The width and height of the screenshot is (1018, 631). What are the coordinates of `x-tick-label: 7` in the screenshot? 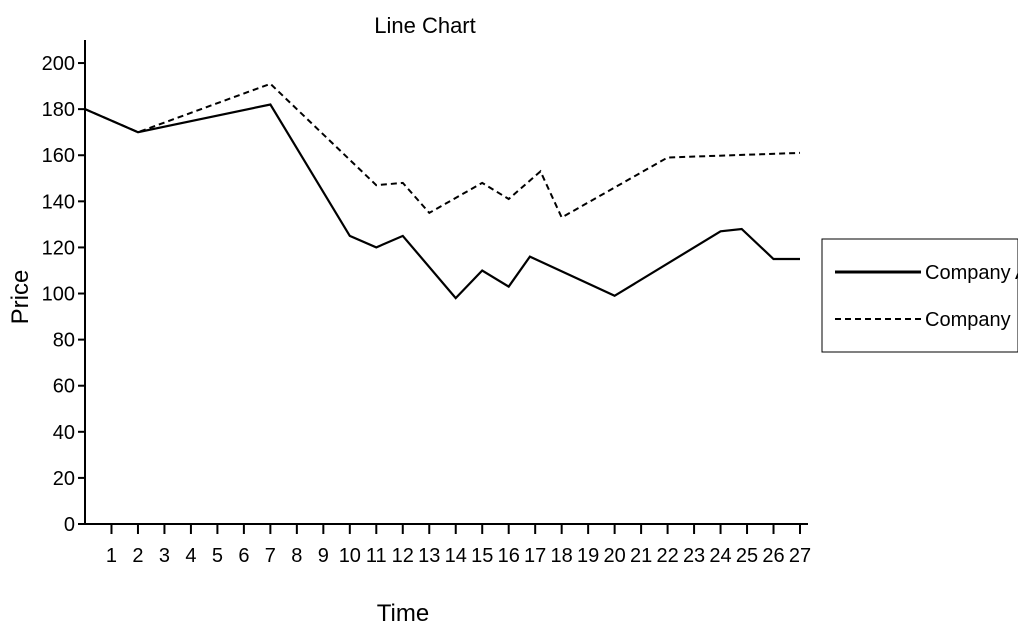 It's located at (270, 556).